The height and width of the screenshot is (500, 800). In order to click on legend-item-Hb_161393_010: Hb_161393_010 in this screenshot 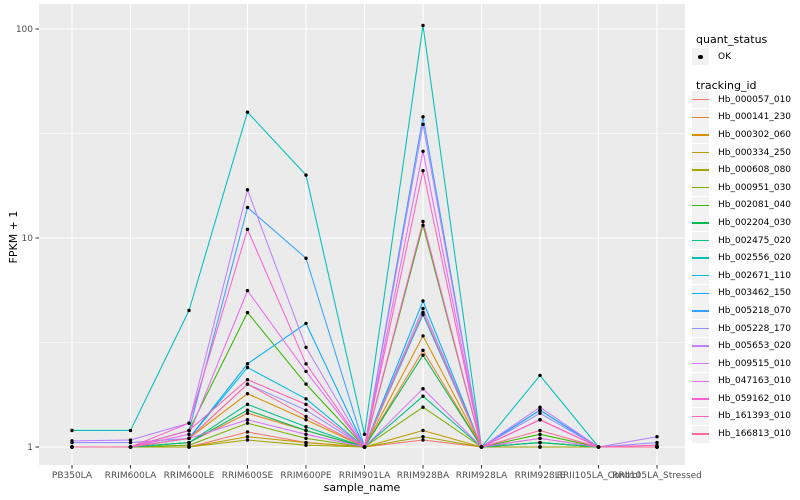, I will do `click(746, 416)`.